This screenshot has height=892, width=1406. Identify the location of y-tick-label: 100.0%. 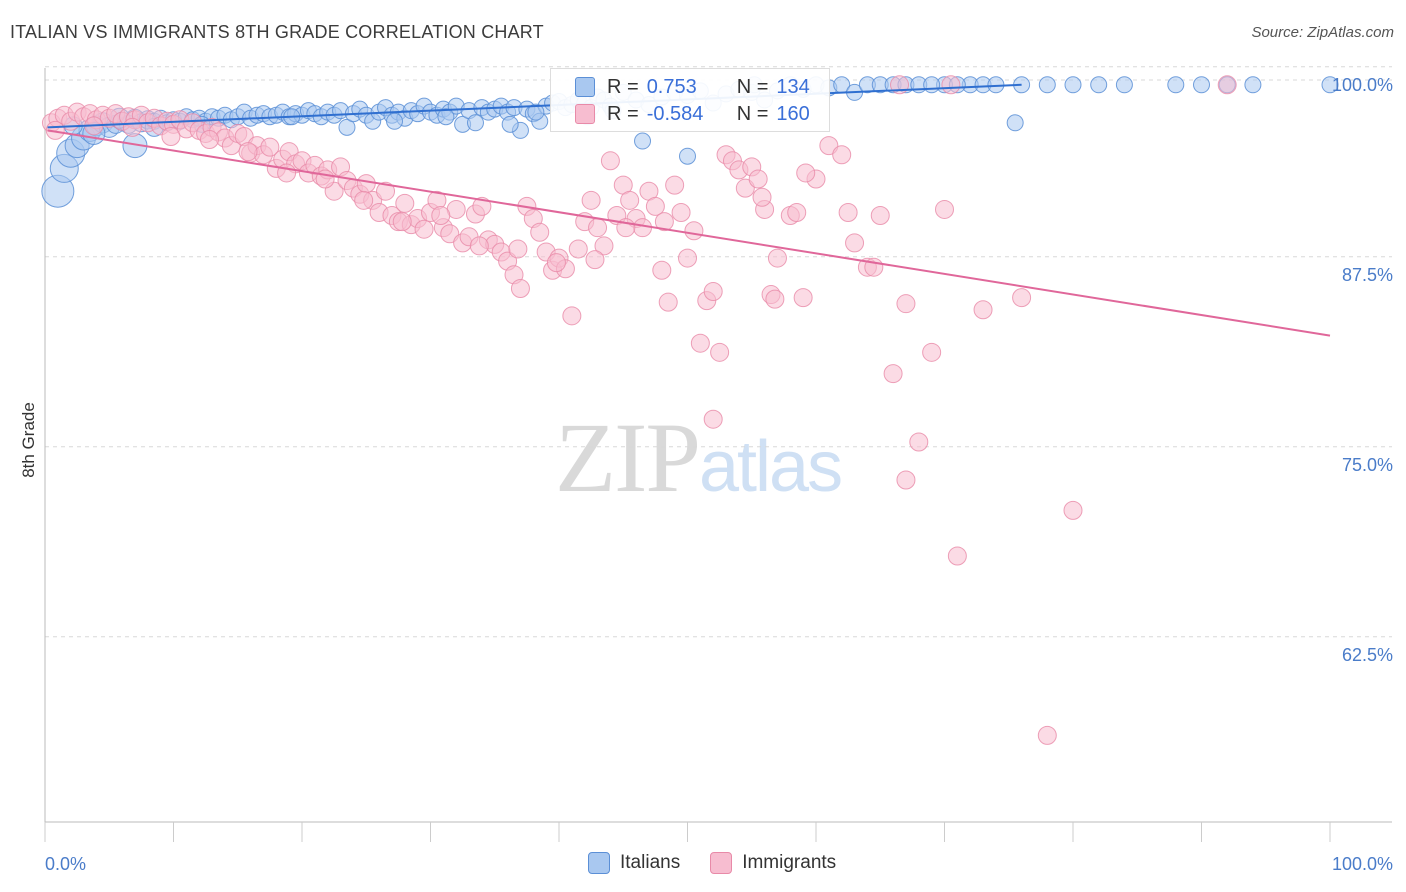
(1362, 85).